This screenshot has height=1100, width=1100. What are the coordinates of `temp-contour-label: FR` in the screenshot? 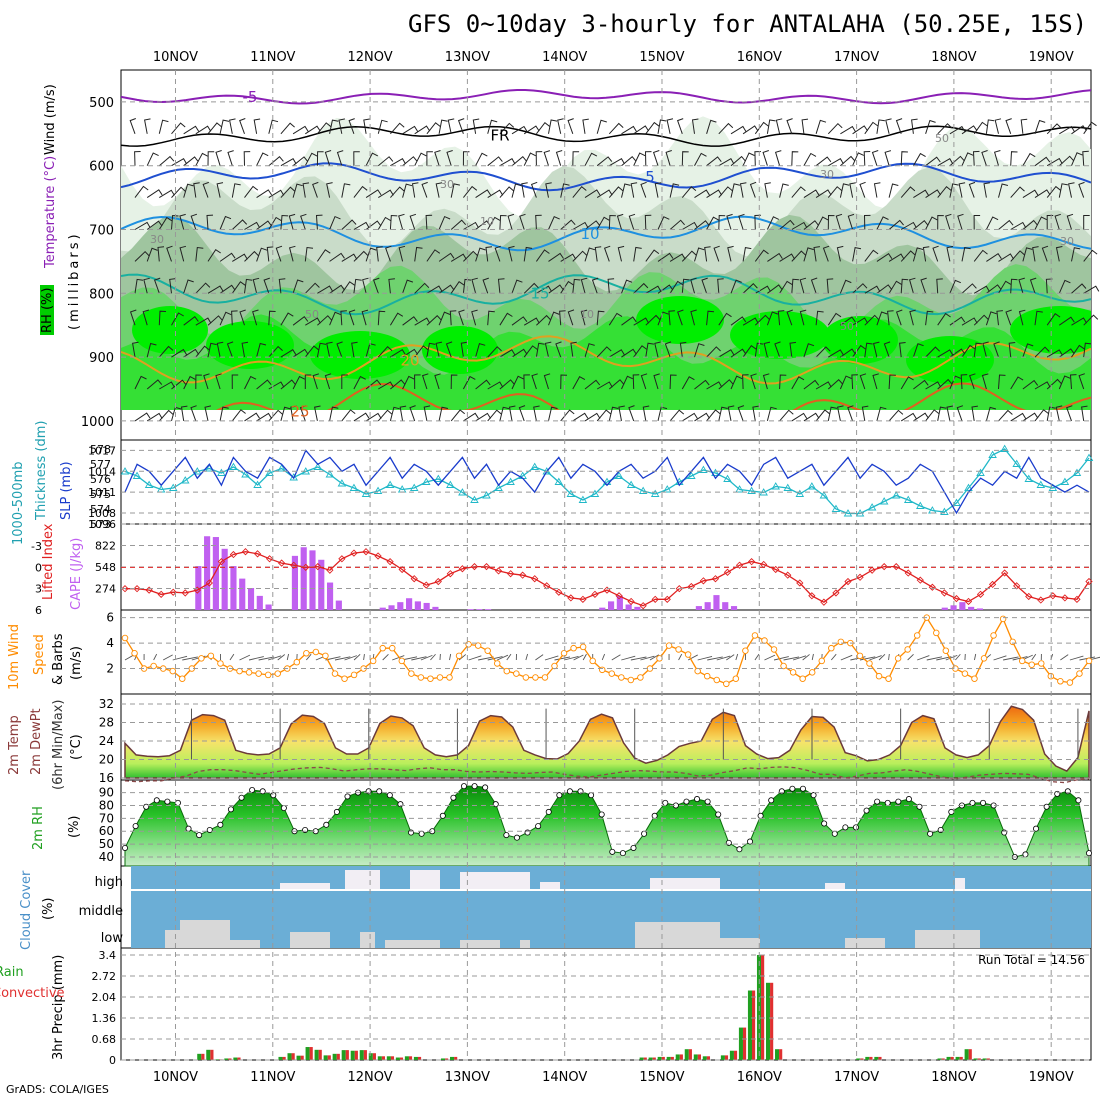 It's located at (499, 136).